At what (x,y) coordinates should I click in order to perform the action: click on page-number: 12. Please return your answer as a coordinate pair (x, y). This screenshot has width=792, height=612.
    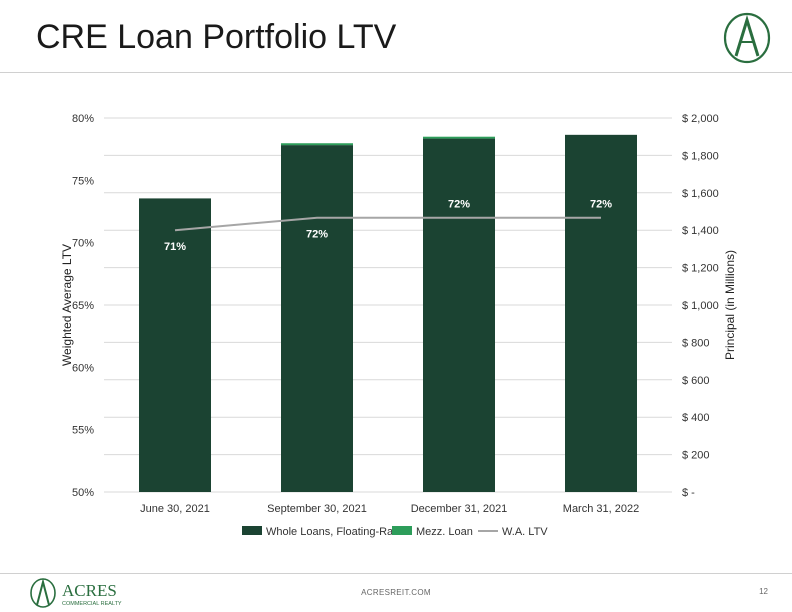
    Looking at the image, I should click on (763, 591).